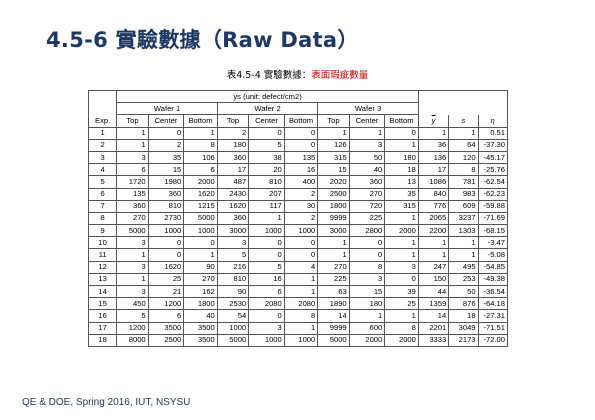 The height and width of the screenshot is (420, 595). Describe the element at coordinates (301, 182) in the screenshot. I see `table-cell: 400` at that location.